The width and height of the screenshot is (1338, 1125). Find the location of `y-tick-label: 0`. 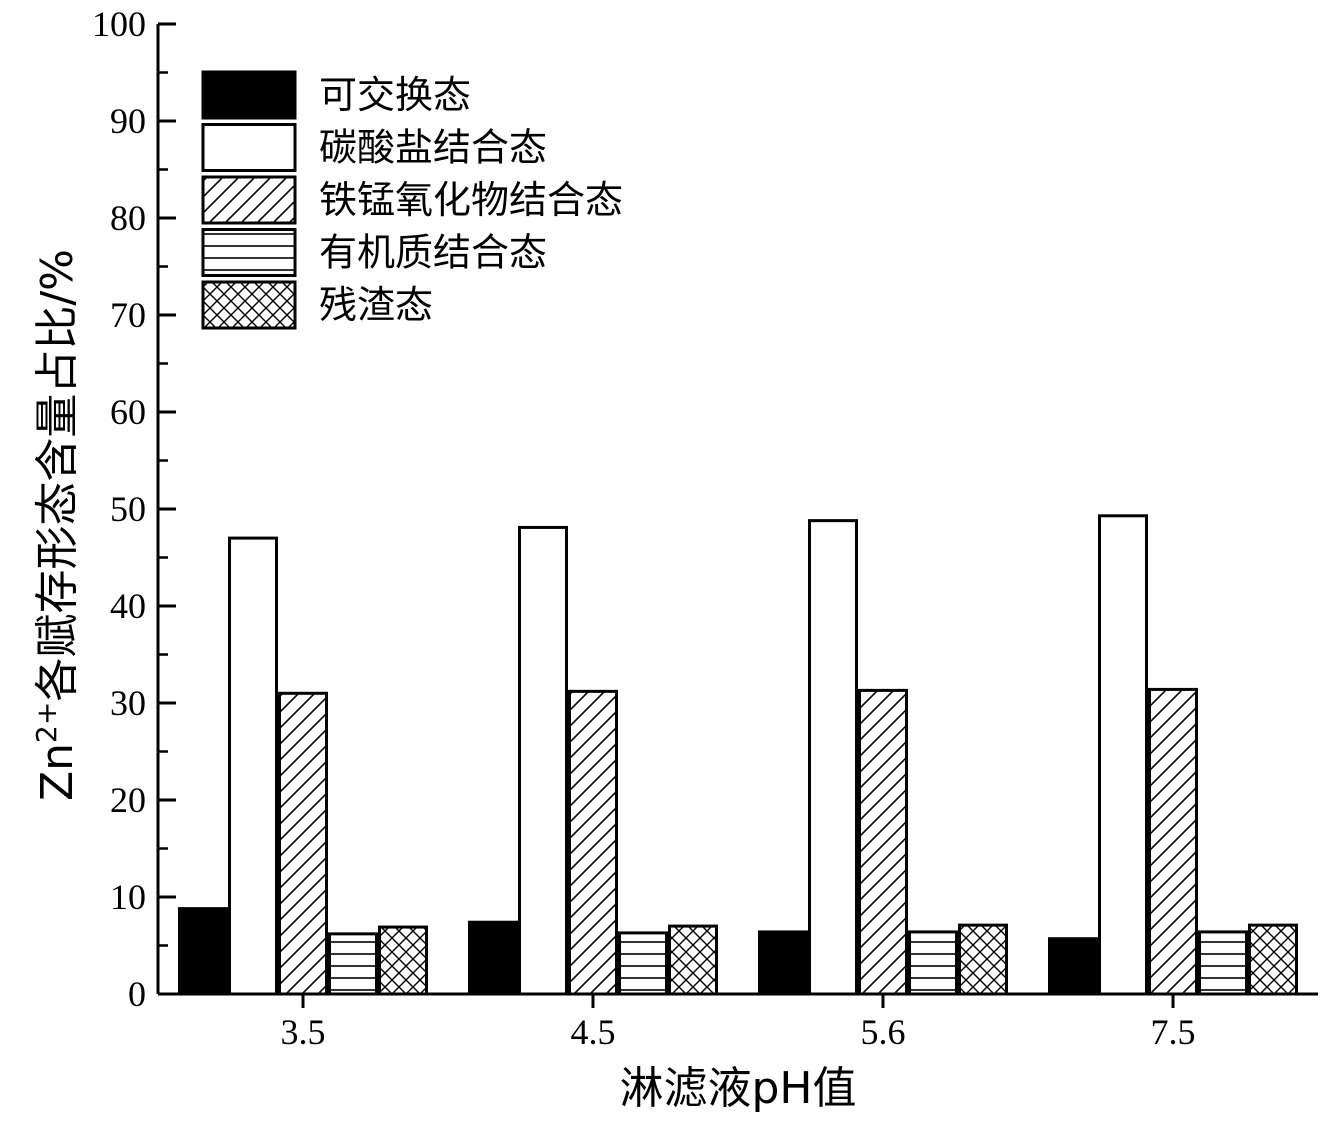

y-tick-label: 0 is located at coordinates (137, 994).